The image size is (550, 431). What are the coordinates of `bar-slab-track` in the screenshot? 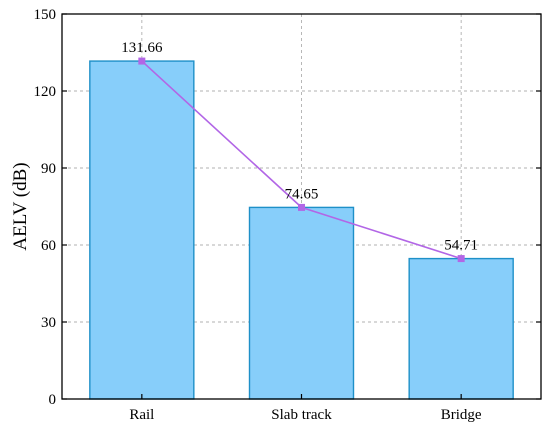 It's located at (301, 303).